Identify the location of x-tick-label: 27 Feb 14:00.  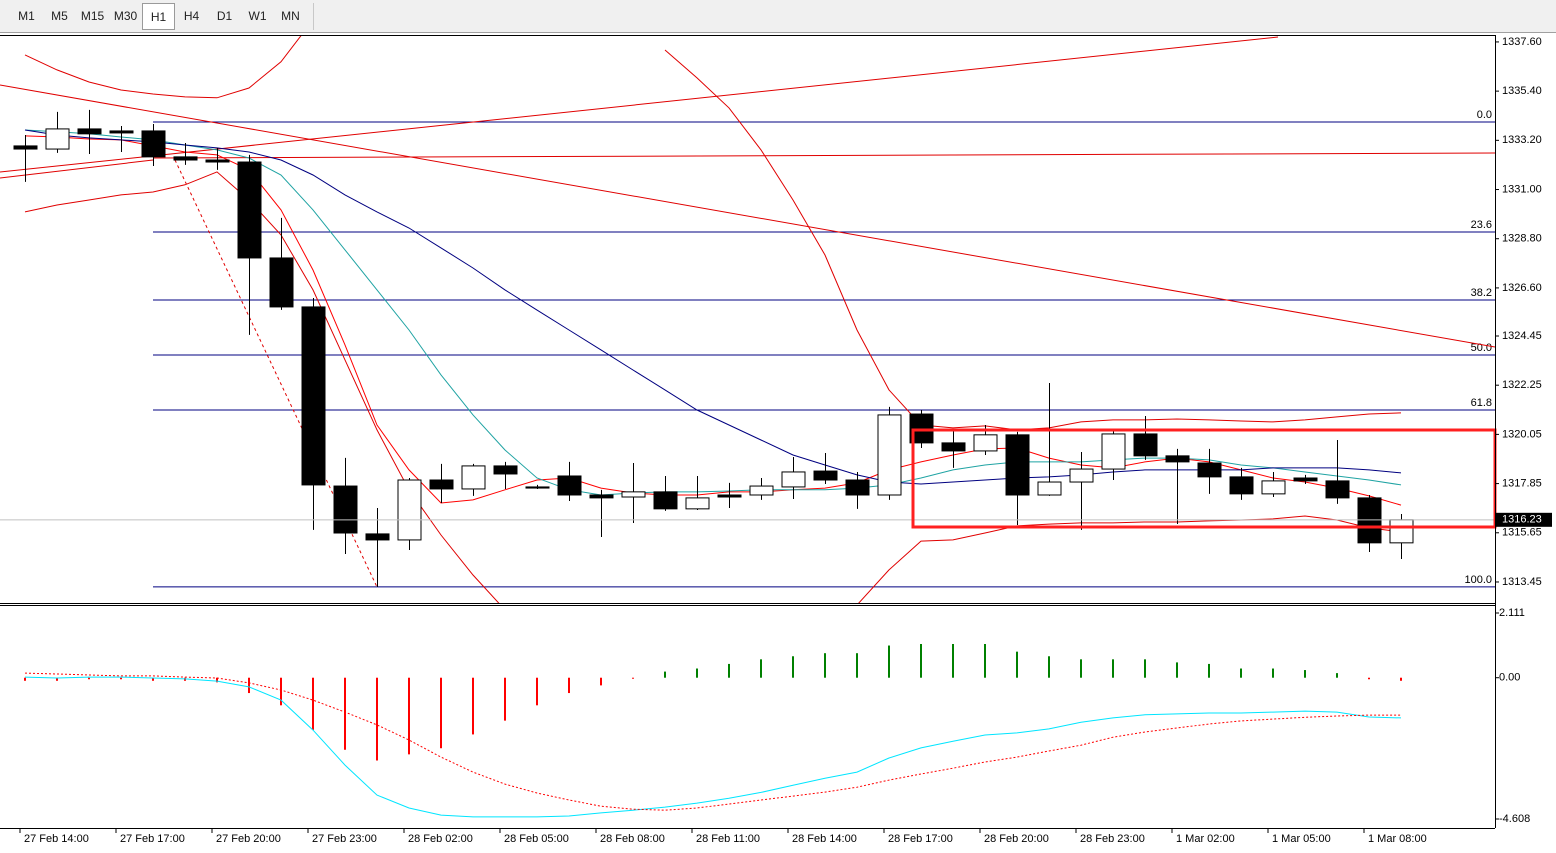
(56, 839).